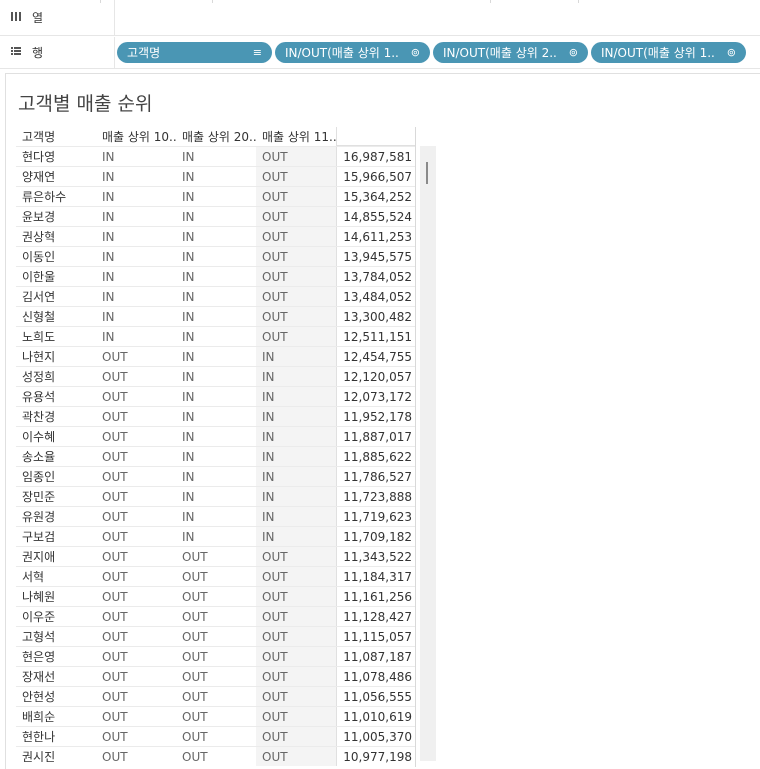 The height and width of the screenshot is (769, 760). Describe the element at coordinates (376, 616) in the screenshot. I see `cell-sales: 11,128,427` at that location.